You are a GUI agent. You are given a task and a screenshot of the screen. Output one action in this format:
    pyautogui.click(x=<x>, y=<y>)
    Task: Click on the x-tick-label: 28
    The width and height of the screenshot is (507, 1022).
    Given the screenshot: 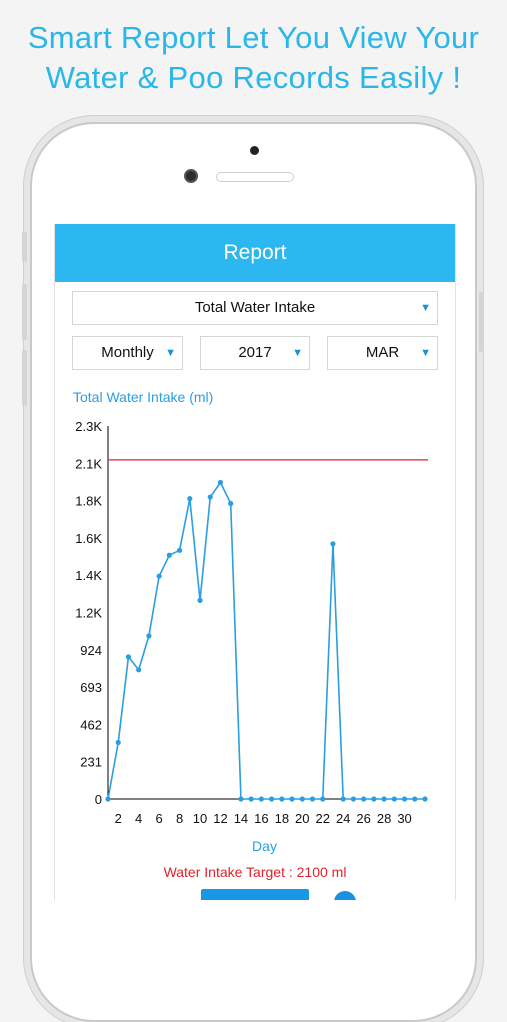 What is the action you would take?
    pyautogui.click(x=384, y=818)
    